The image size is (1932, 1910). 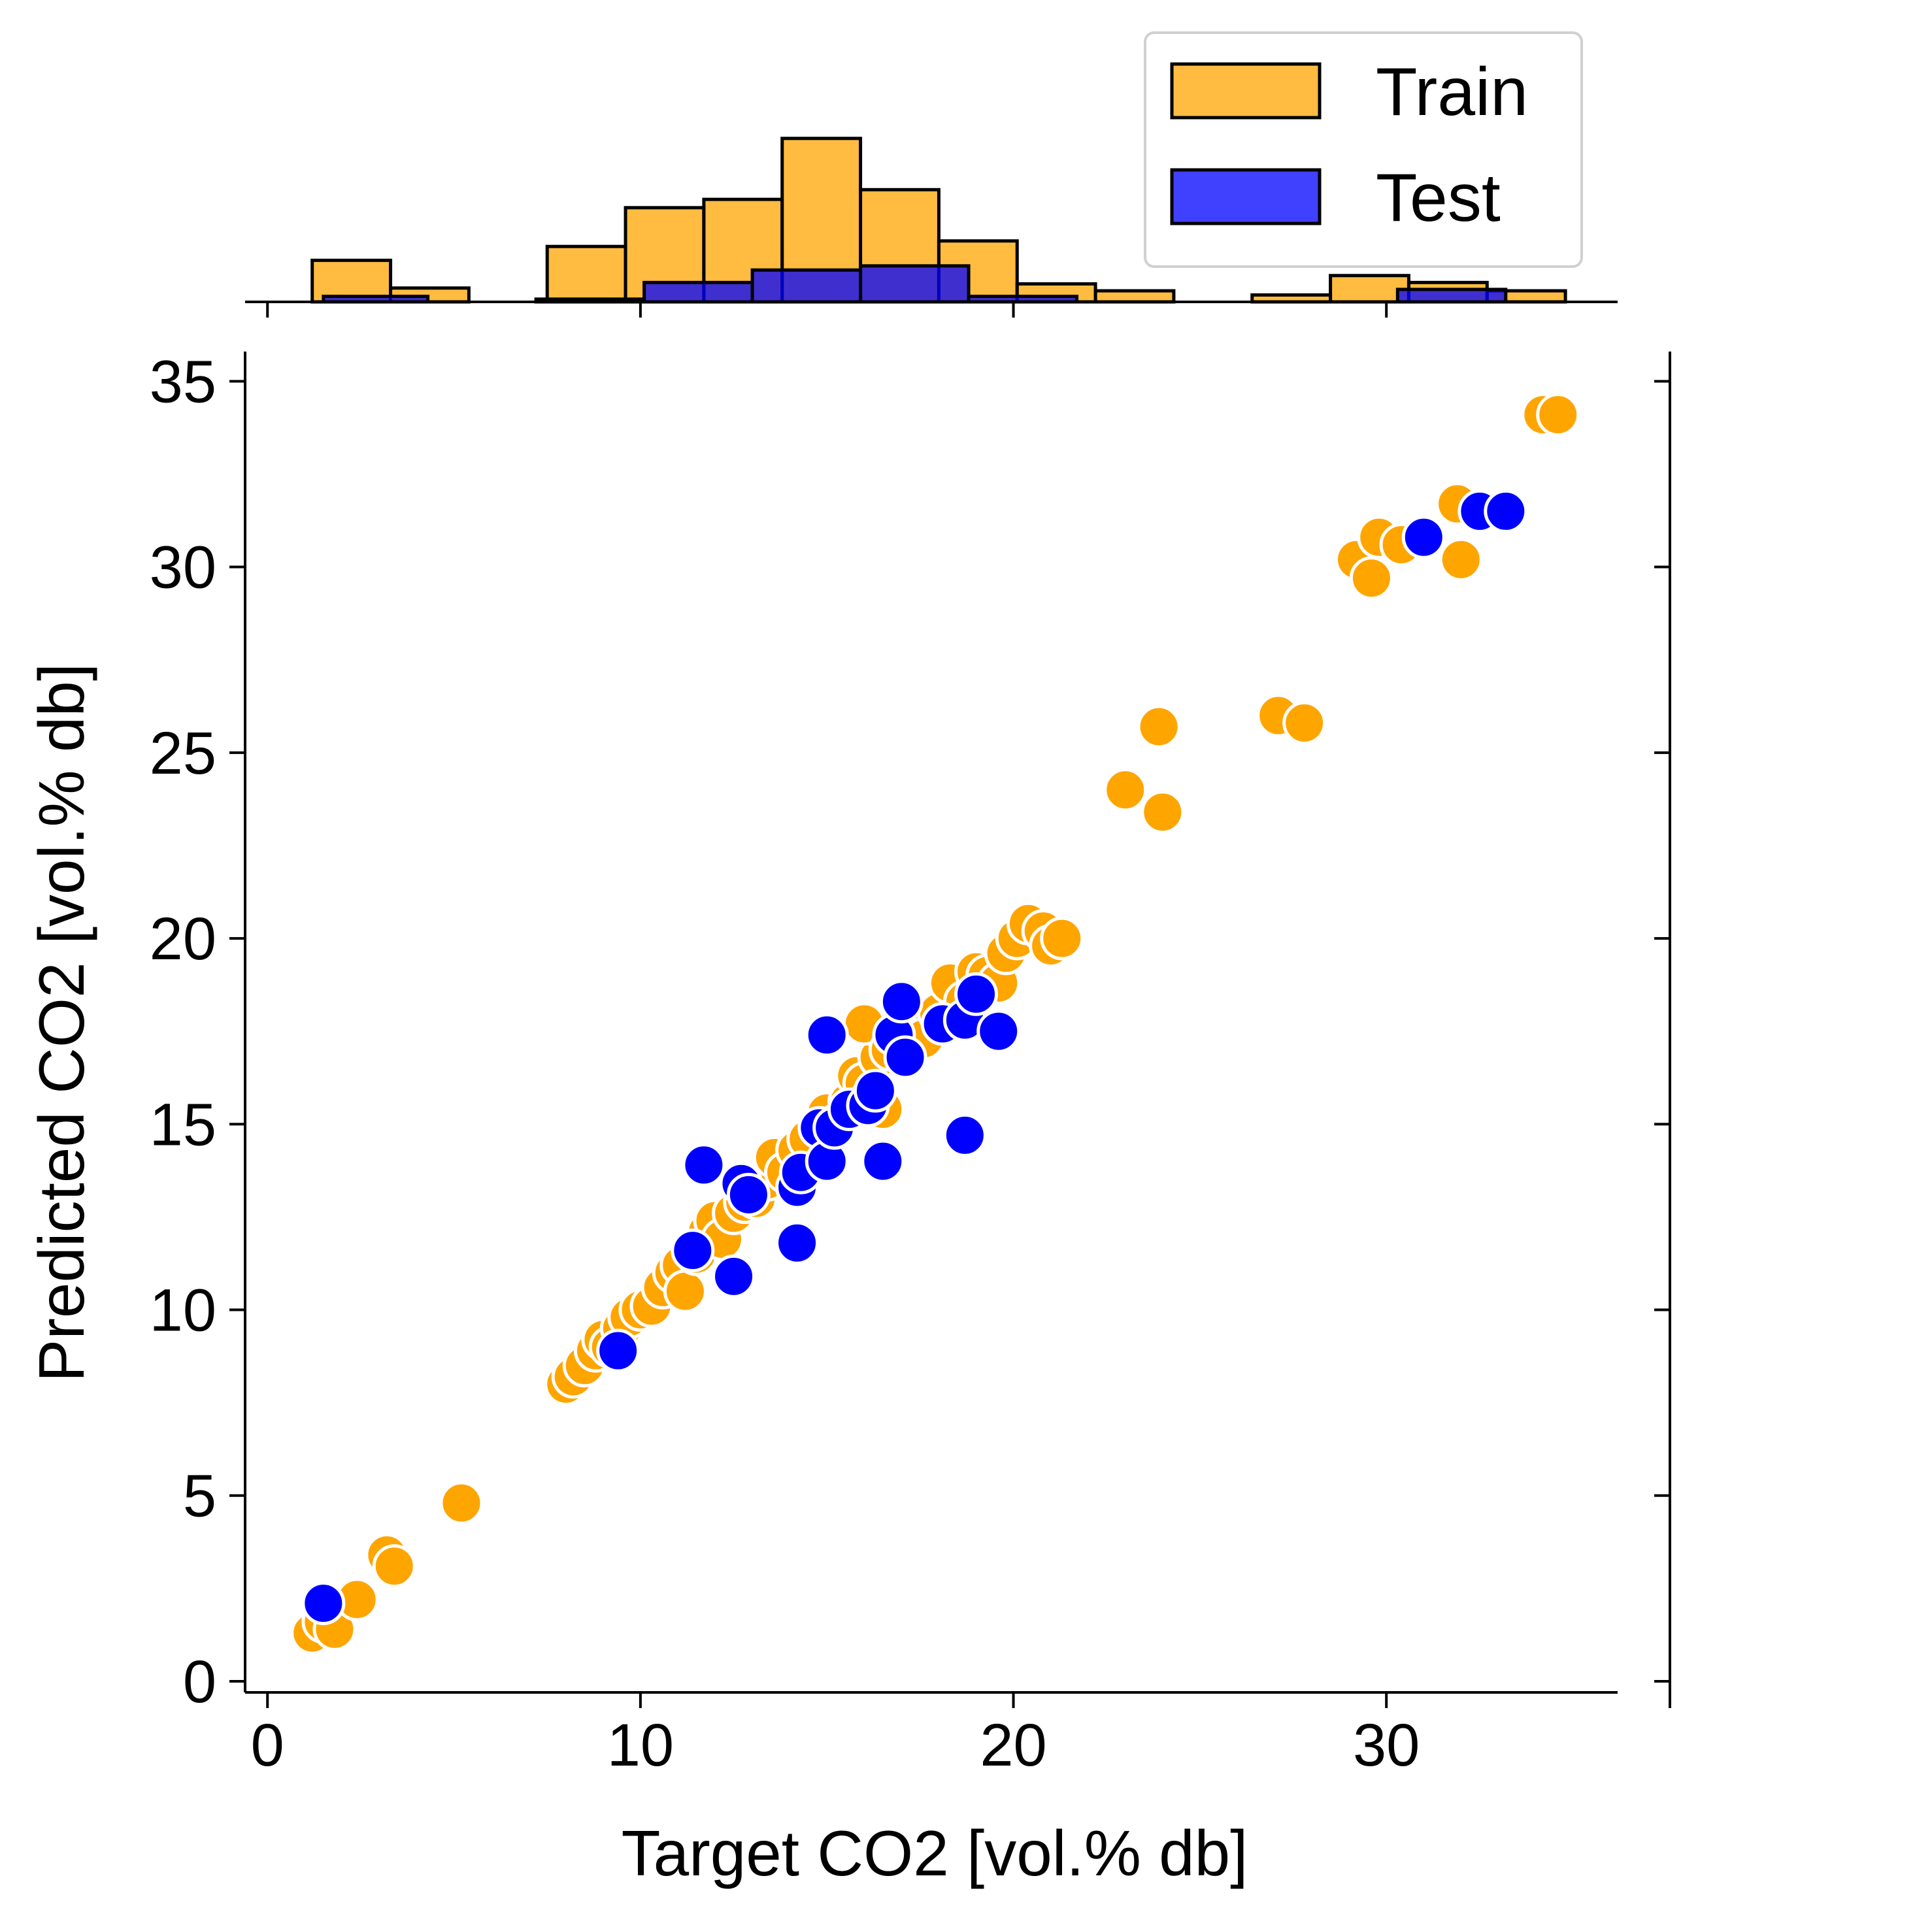 What do you see at coordinates (183, 568) in the screenshot?
I see `y-tick-label: 30` at bounding box center [183, 568].